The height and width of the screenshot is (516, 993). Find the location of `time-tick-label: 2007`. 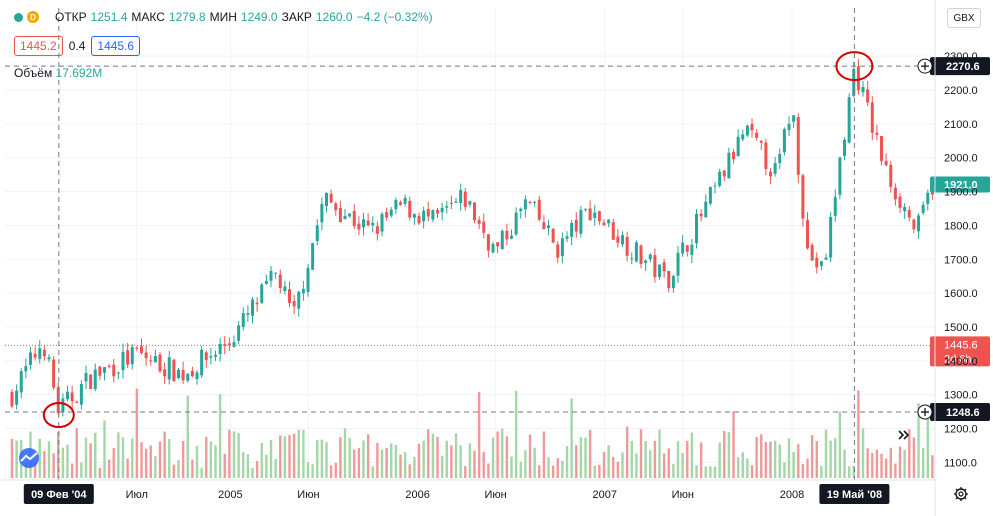

time-tick-label: 2007 is located at coordinates (605, 495).